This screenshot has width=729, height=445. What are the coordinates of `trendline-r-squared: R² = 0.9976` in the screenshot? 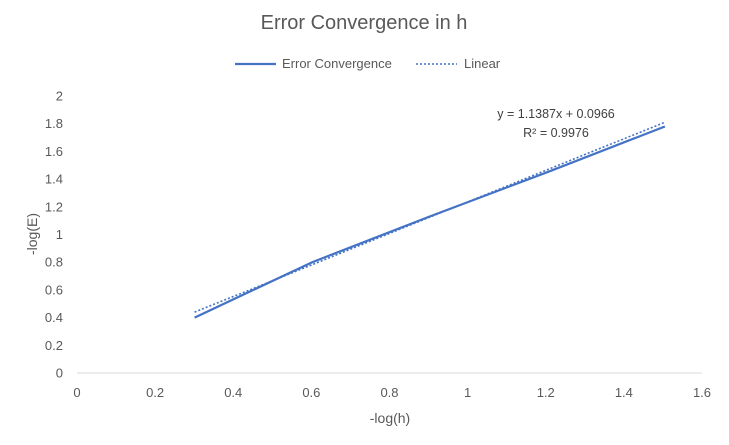 It's located at (556, 133).